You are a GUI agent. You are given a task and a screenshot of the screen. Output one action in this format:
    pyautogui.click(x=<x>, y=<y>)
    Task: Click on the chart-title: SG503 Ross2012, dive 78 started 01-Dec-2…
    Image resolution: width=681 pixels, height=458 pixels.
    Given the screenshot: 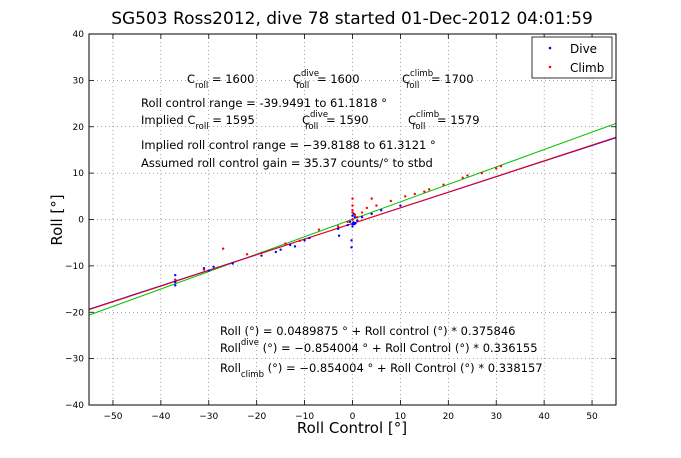 What is the action you would take?
    pyautogui.click(x=352, y=19)
    